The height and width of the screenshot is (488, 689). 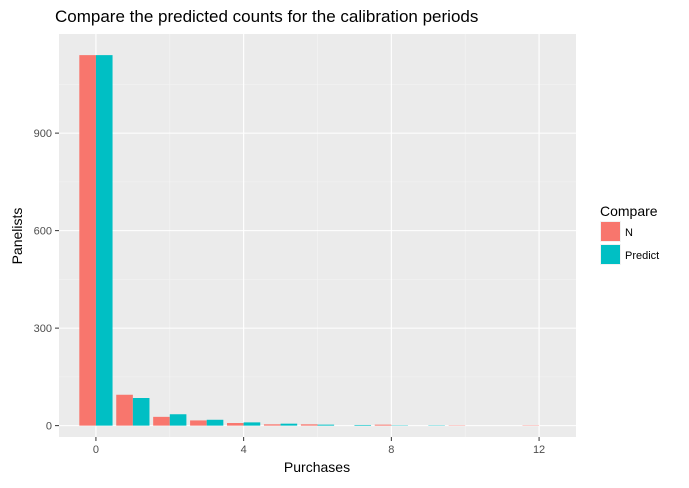 What do you see at coordinates (96, 450) in the screenshot?
I see `x-tick-label: 0` at bounding box center [96, 450].